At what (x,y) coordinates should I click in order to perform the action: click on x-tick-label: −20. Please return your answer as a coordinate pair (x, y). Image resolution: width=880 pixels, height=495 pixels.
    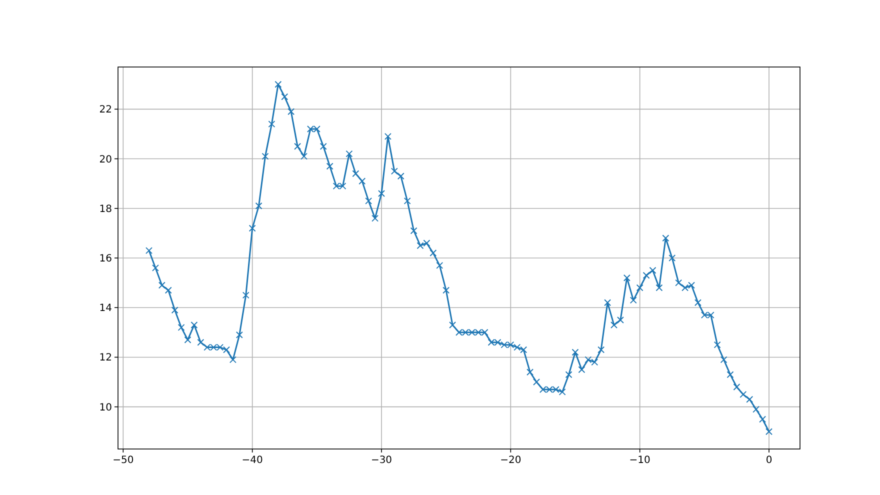
    Looking at the image, I should click on (511, 460).